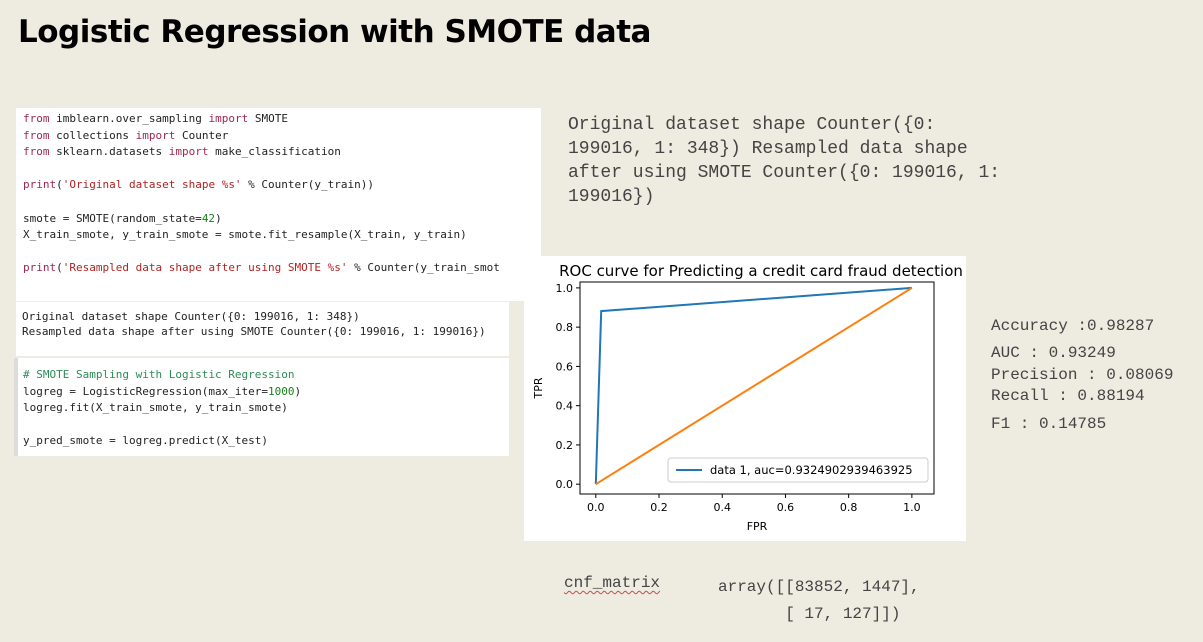 The image size is (1203, 642). Describe the element at coordinates (517, 249) in the screenshot. I see `chart-corner` at that location.